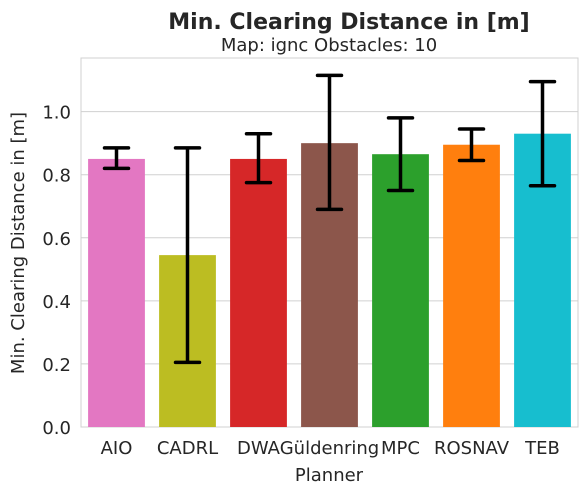 The image size is (586, 492). I want to click on y-tick-label: 0.2, so click(56, 365).